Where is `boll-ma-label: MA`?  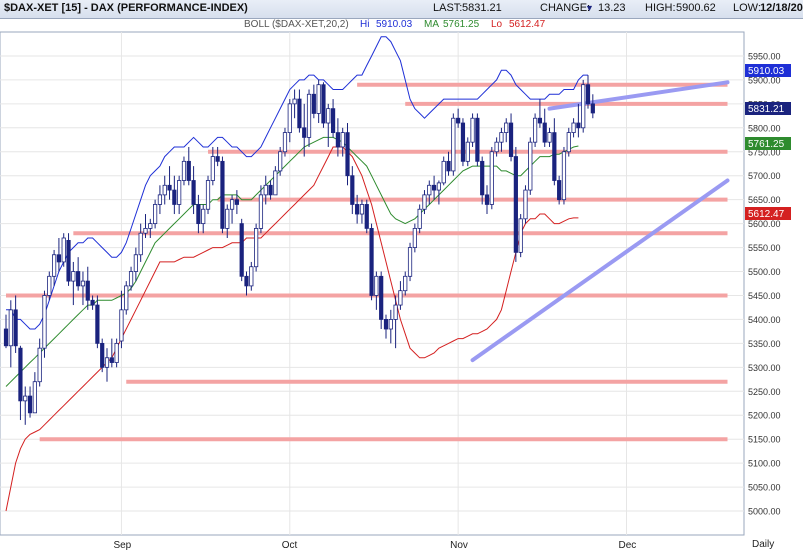
boll-ma-label: MA is located at coordinates (431, 24).